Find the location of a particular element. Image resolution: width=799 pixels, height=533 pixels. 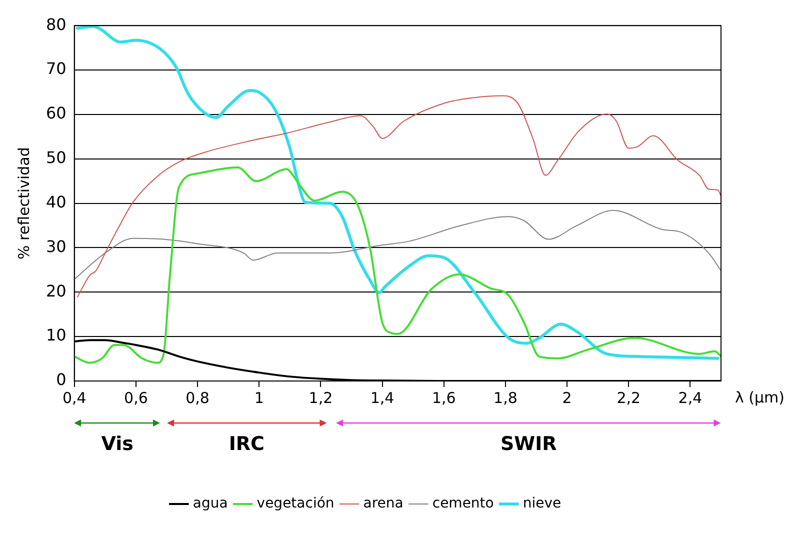

y-tick-label: 40 is located at coordinates (56, 202).